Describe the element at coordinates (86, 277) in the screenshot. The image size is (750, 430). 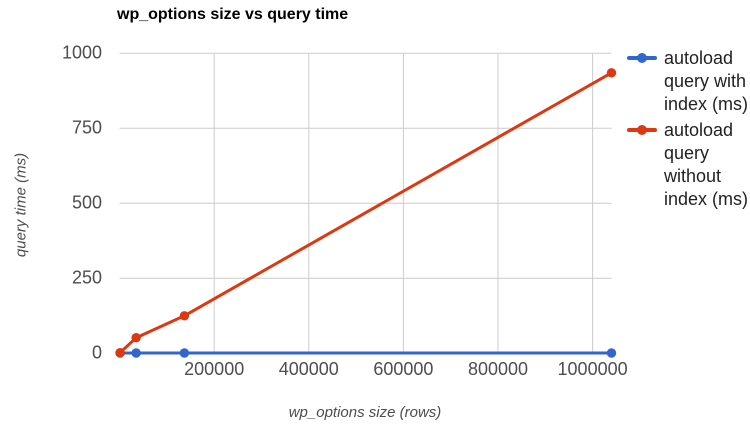
I see `y-tick-label: 250` at that location.